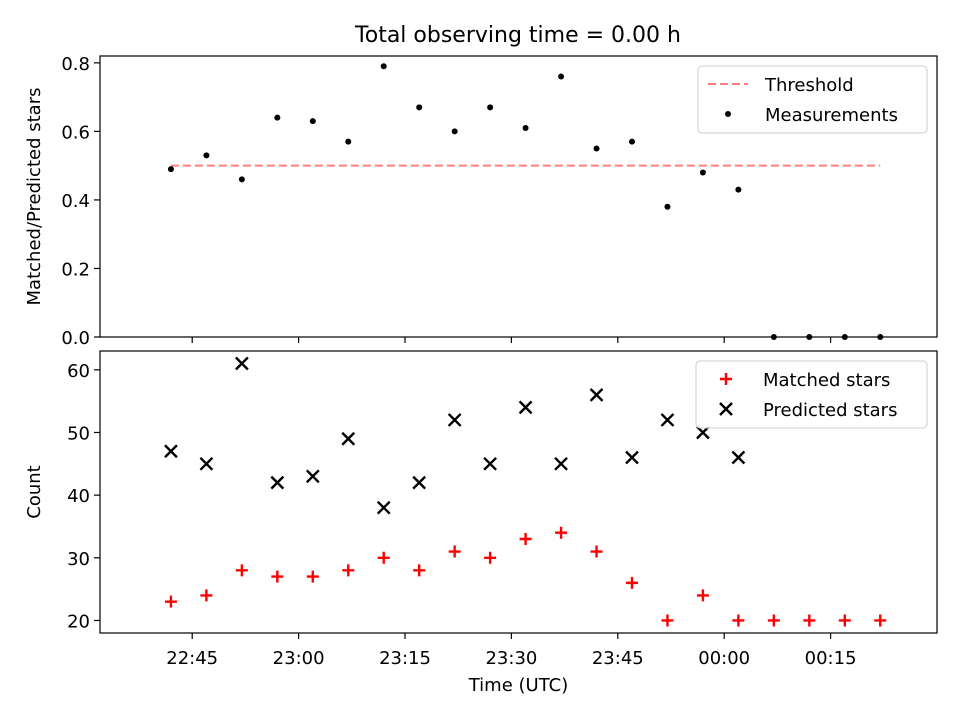 This screenshot has height=720, width=960. What do you see at coordinates (75, 338) in the screenshot?
I see `top-y-tick-label: 0.0` at bounding box center [75, 338].